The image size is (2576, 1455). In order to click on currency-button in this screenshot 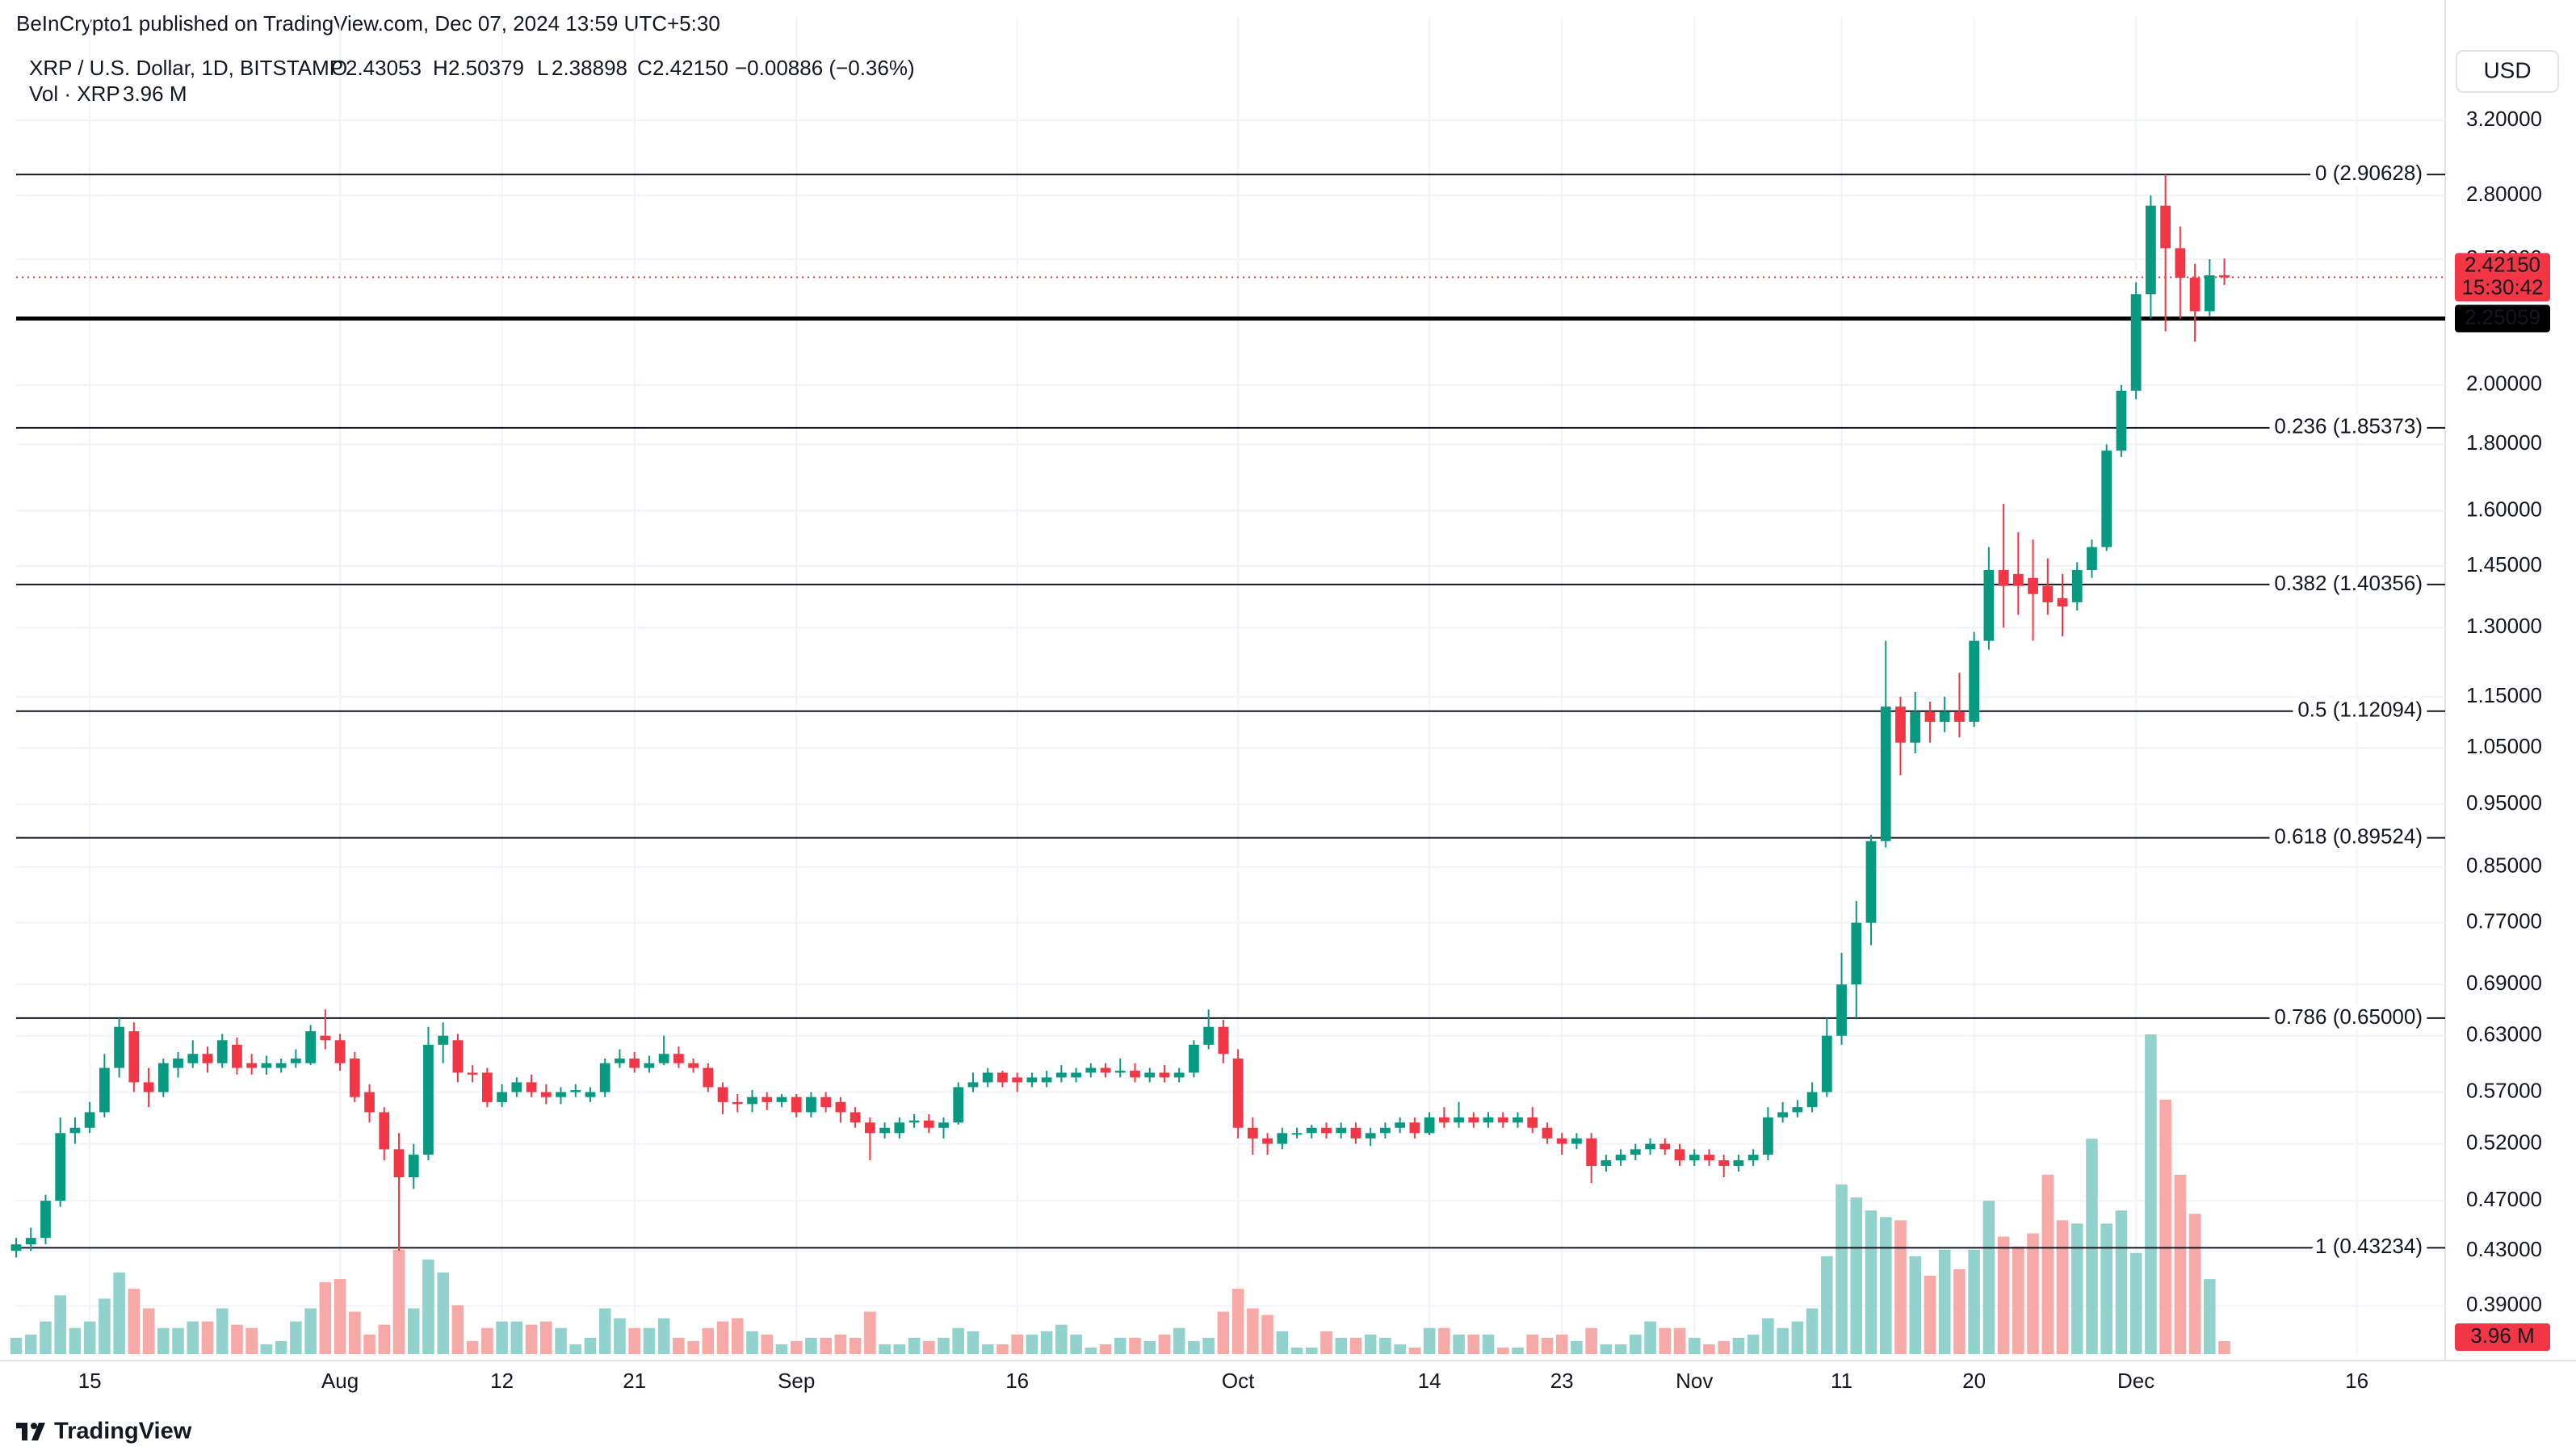, I will do `click(2507, 71)`.